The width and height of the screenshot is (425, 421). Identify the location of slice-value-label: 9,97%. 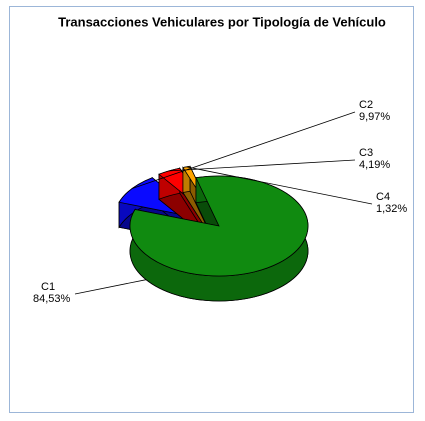
(374, 117).